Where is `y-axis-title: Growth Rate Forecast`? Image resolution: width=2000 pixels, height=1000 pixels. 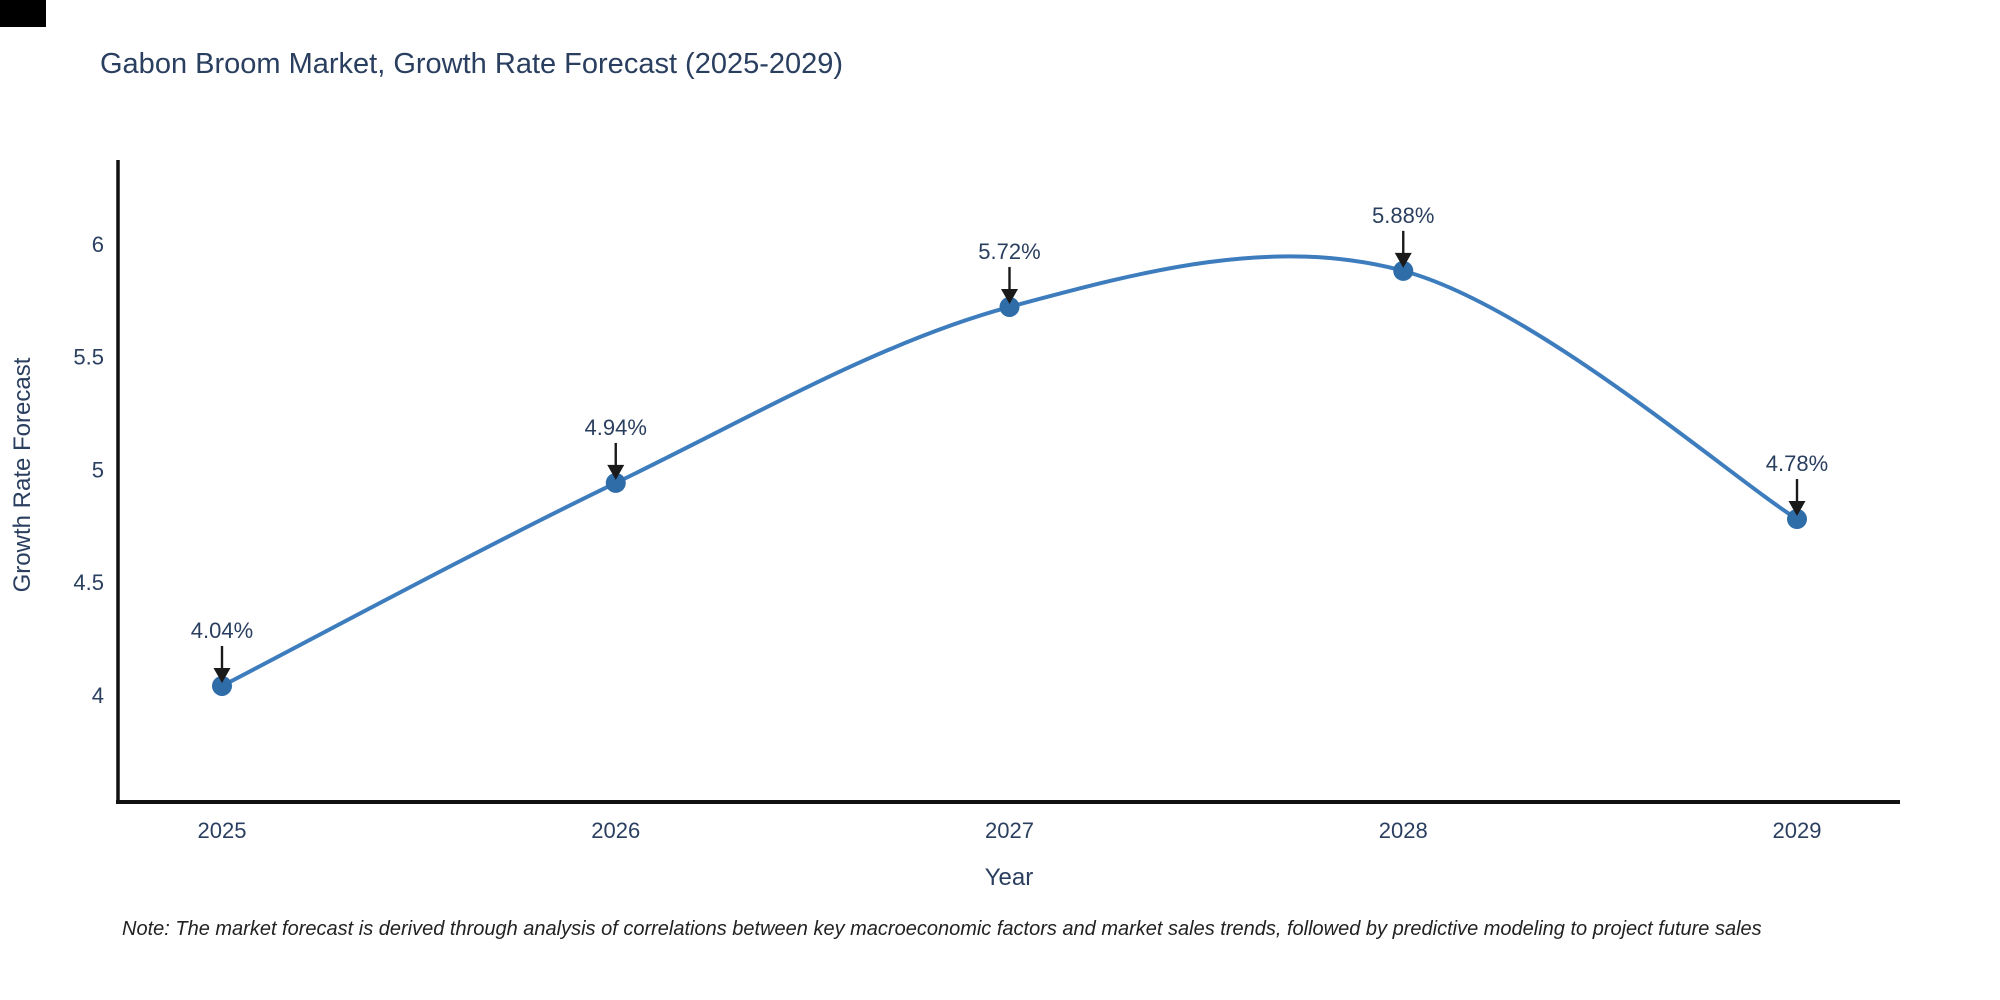 y-axis-title: Growth Rate Forecast is located at coordinates (22, 474).